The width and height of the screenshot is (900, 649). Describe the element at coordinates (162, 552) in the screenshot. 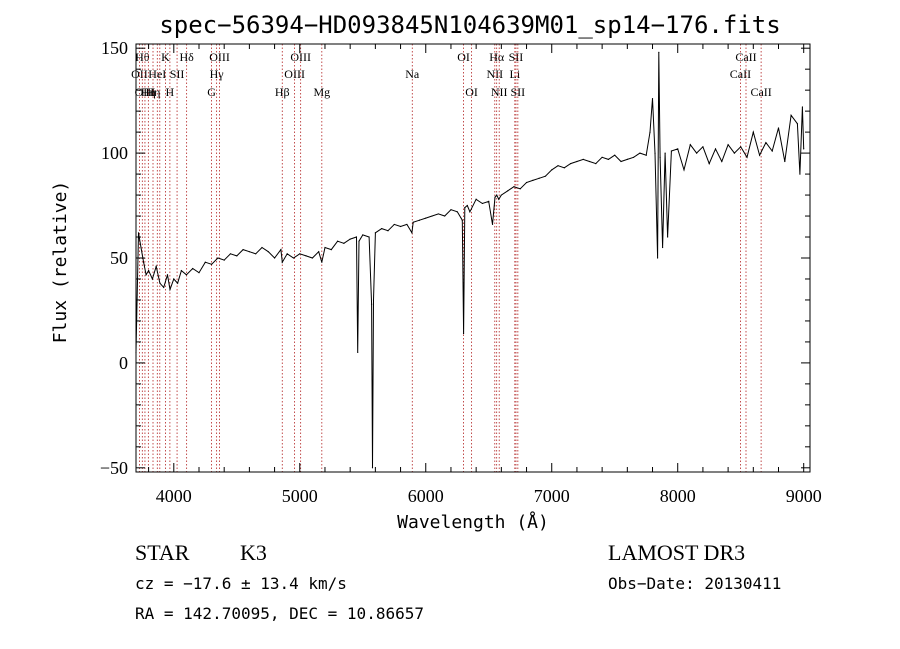

I see `object-class: STAR` at that location.